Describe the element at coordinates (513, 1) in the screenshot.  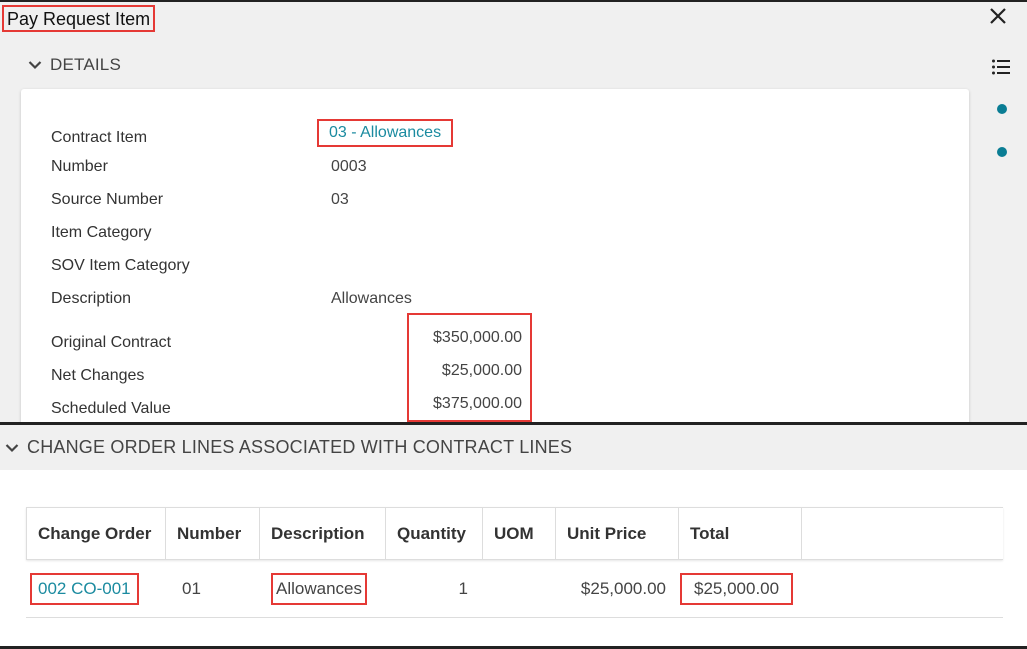
I see `top-border` at that location.